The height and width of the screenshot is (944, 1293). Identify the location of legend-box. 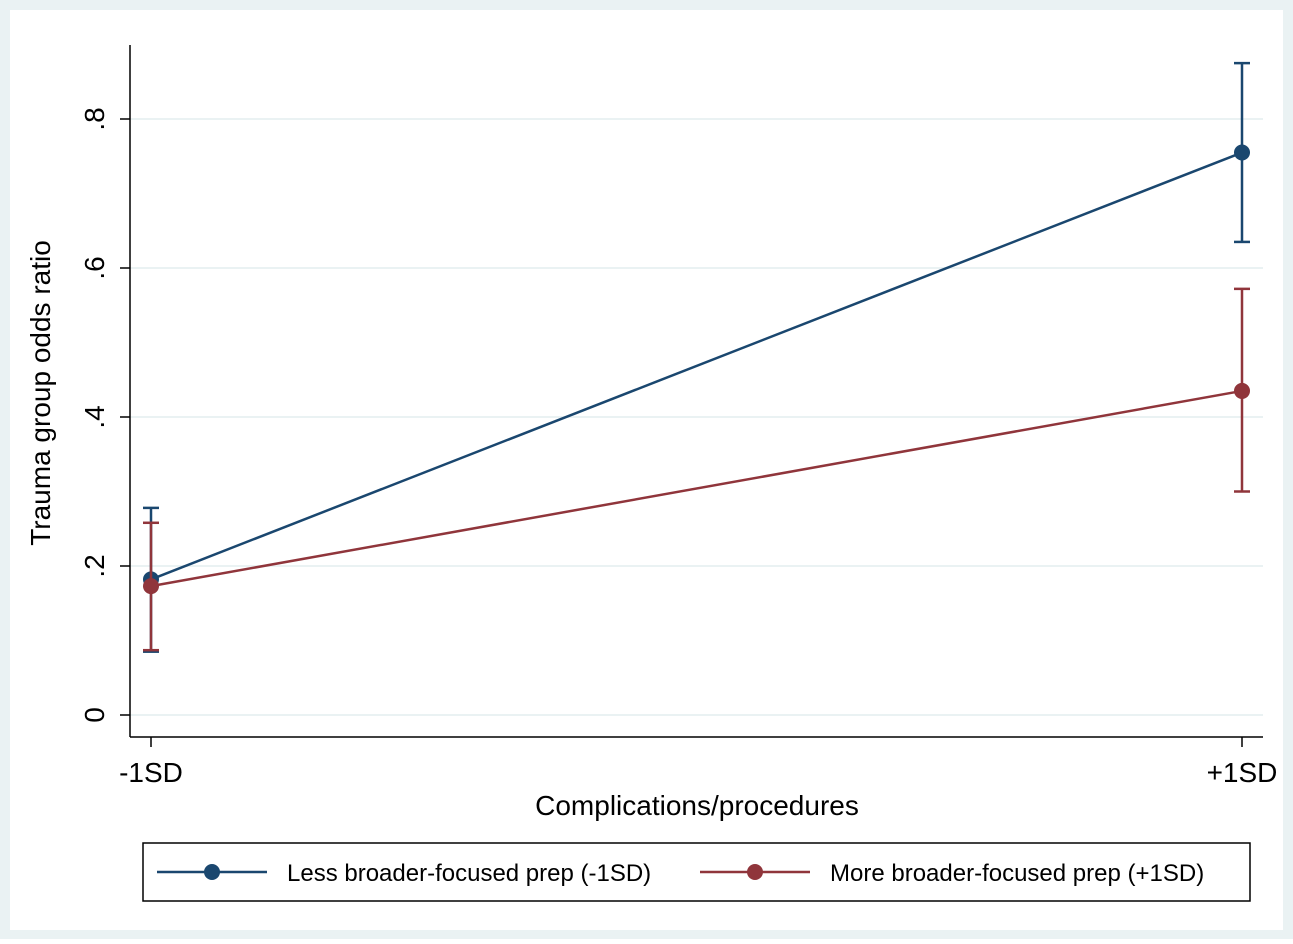
(696, 872).